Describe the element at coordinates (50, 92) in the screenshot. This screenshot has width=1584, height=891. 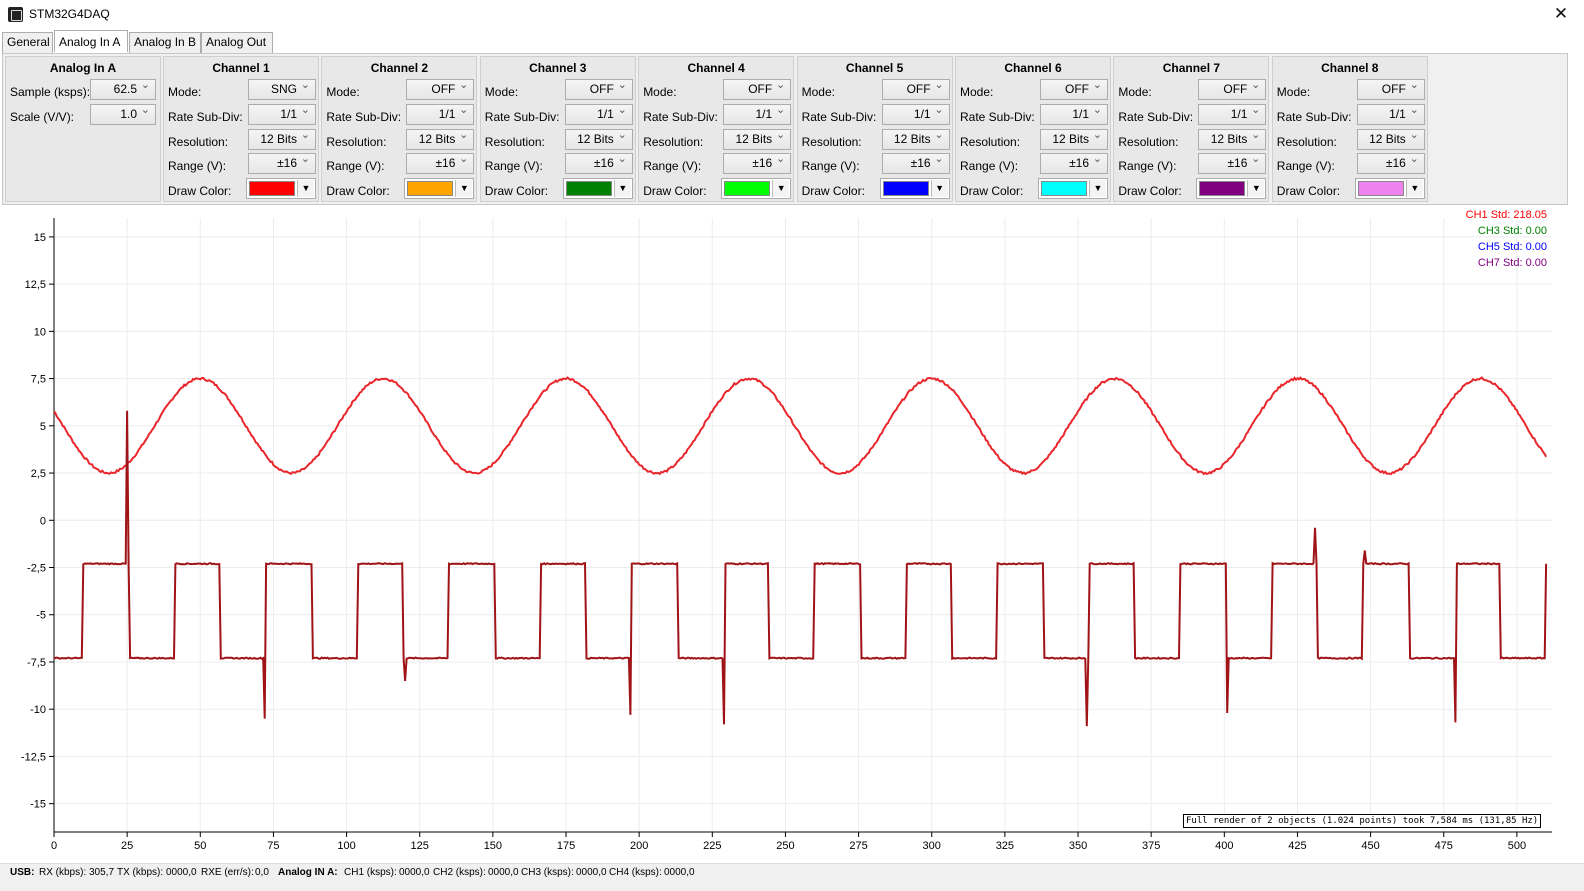
I see `sample-label: Sample (ksps):` at that location.